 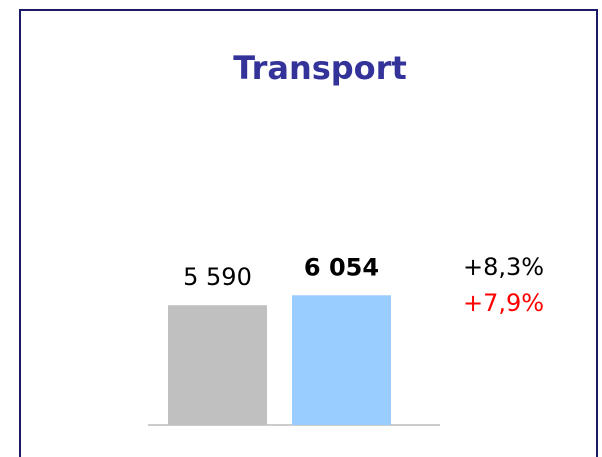 What do you see at coordinates (319, 68) in the screenshot?
I see `chart-title: Transport` at bounding box center [319, 68].